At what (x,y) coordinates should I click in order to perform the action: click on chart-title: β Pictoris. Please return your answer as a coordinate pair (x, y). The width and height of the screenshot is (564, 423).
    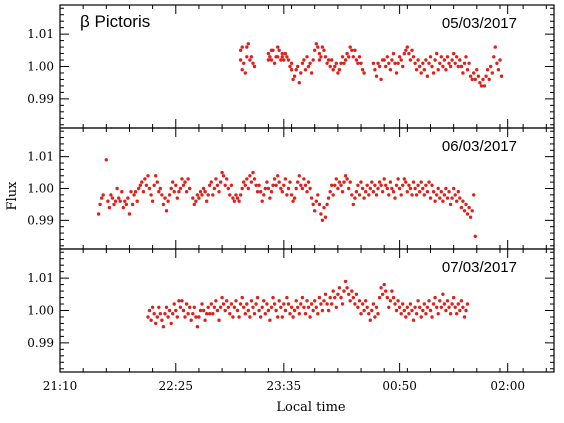
    Looking at the image, I should click on (115, 21).